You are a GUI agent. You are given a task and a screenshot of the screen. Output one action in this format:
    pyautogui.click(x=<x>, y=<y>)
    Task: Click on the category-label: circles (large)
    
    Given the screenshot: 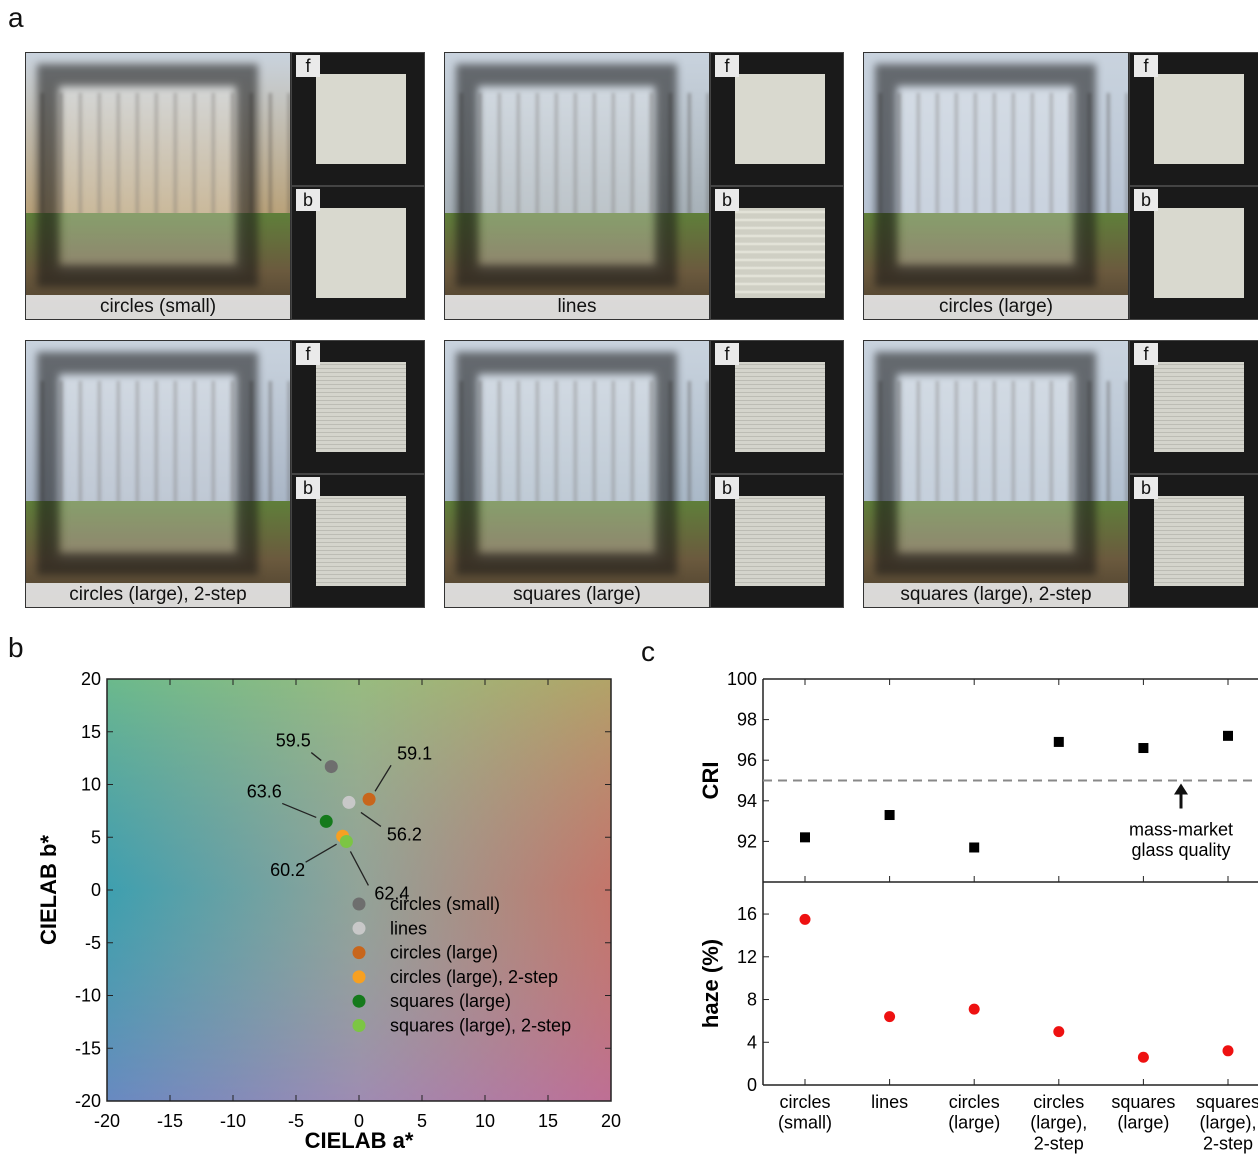 What is the action you would take?
    pyautogui.click(x=974, y=1112)
    